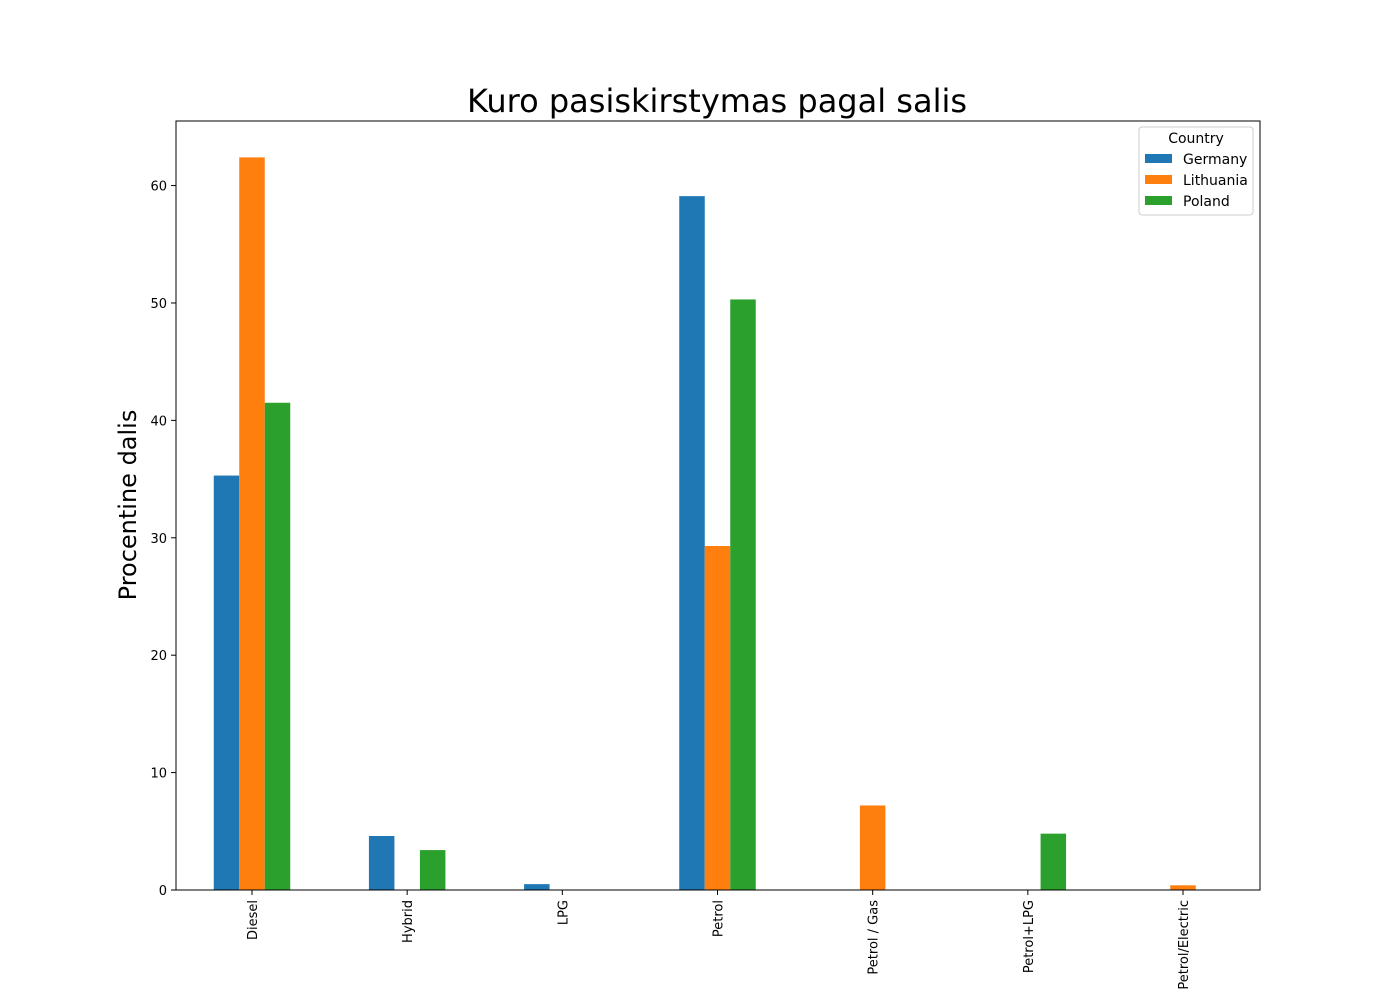  I want to click on legend-box, so click(1196, 171).